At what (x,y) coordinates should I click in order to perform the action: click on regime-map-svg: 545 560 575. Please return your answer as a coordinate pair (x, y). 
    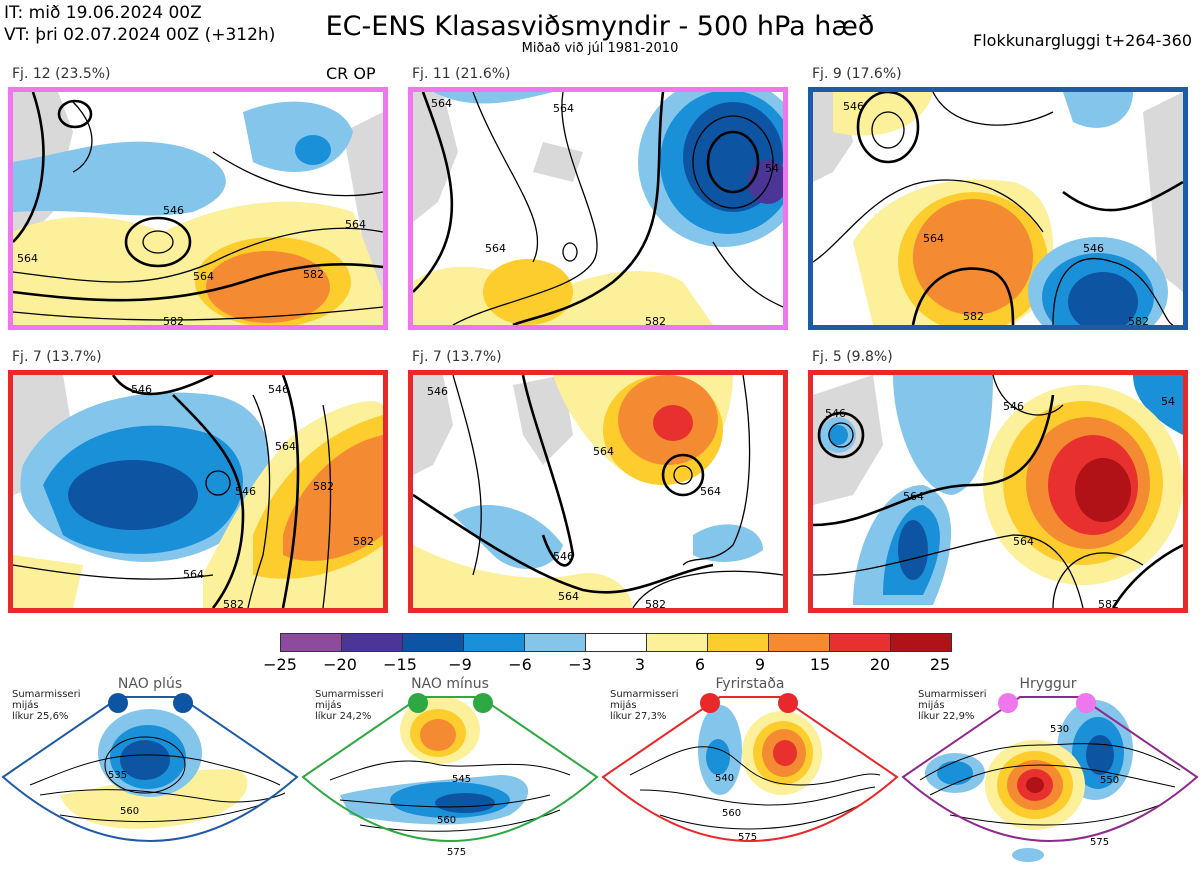
    Looking at the image, I should click on (450, 775).